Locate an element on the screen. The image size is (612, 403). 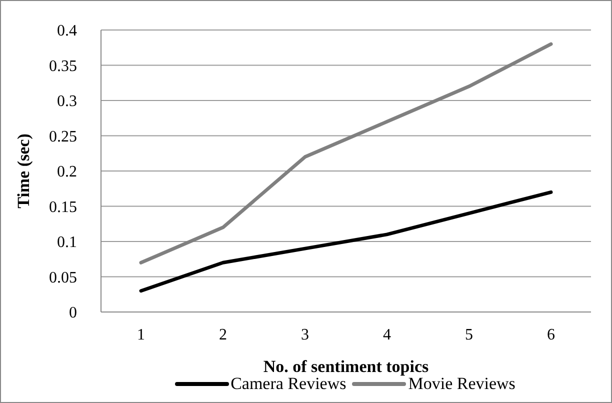
x-tick-label: 1 is located at coordinates (141, 335).